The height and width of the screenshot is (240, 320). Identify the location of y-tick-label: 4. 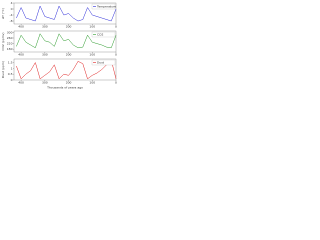
(12, 3).